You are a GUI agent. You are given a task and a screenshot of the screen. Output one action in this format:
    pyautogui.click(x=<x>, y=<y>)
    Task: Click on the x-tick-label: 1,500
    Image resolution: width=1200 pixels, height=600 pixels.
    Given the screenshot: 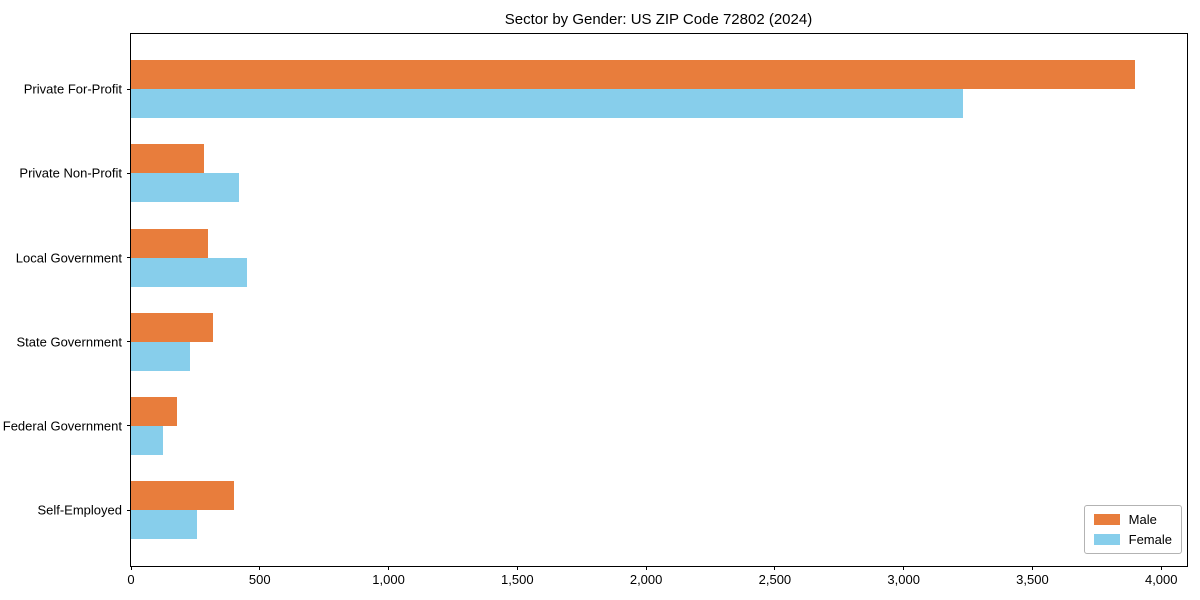 What is the action you would take?
    pyautogui.click(x=517, y=579)
    